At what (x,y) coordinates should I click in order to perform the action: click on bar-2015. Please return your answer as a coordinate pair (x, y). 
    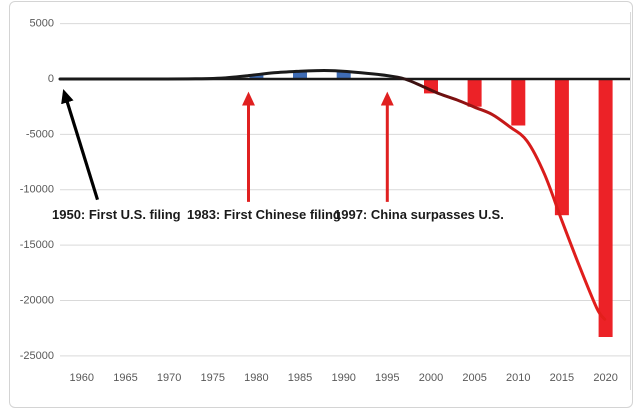
    Looking at the image, I should click on (561, 147).